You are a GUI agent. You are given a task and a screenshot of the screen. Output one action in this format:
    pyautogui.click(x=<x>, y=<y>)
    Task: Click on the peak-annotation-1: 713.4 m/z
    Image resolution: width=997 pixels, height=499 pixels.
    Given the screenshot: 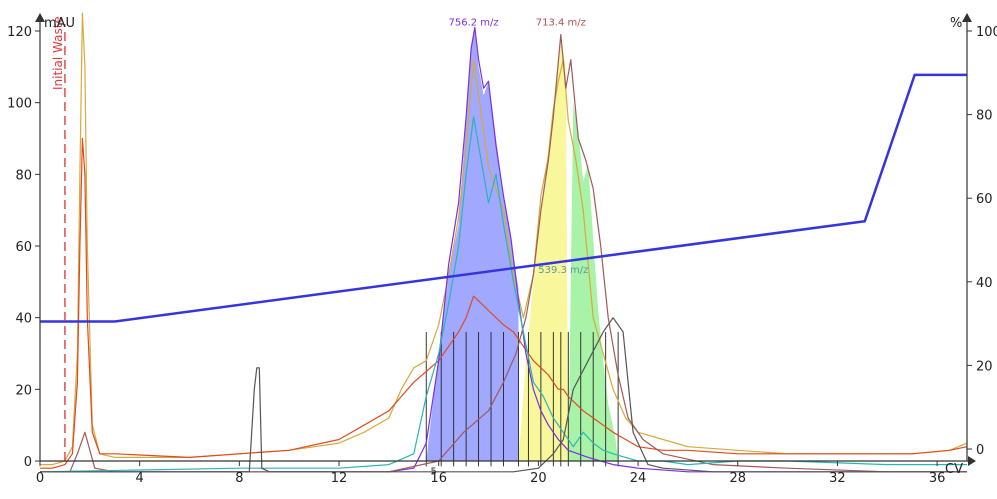 What is the action you would take?
    pyautogui.click(x=561, y=23)
    